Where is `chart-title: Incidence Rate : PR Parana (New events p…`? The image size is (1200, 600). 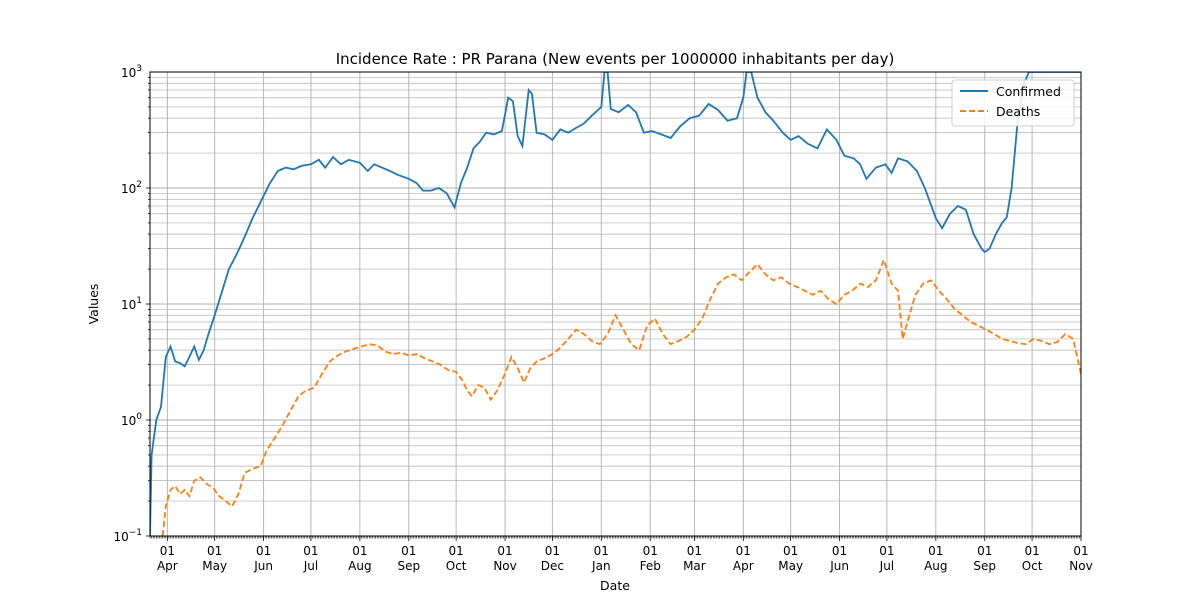 chart-title: Incidence Rate : PR Parana (New events p… is located at coordinates (615, 59).